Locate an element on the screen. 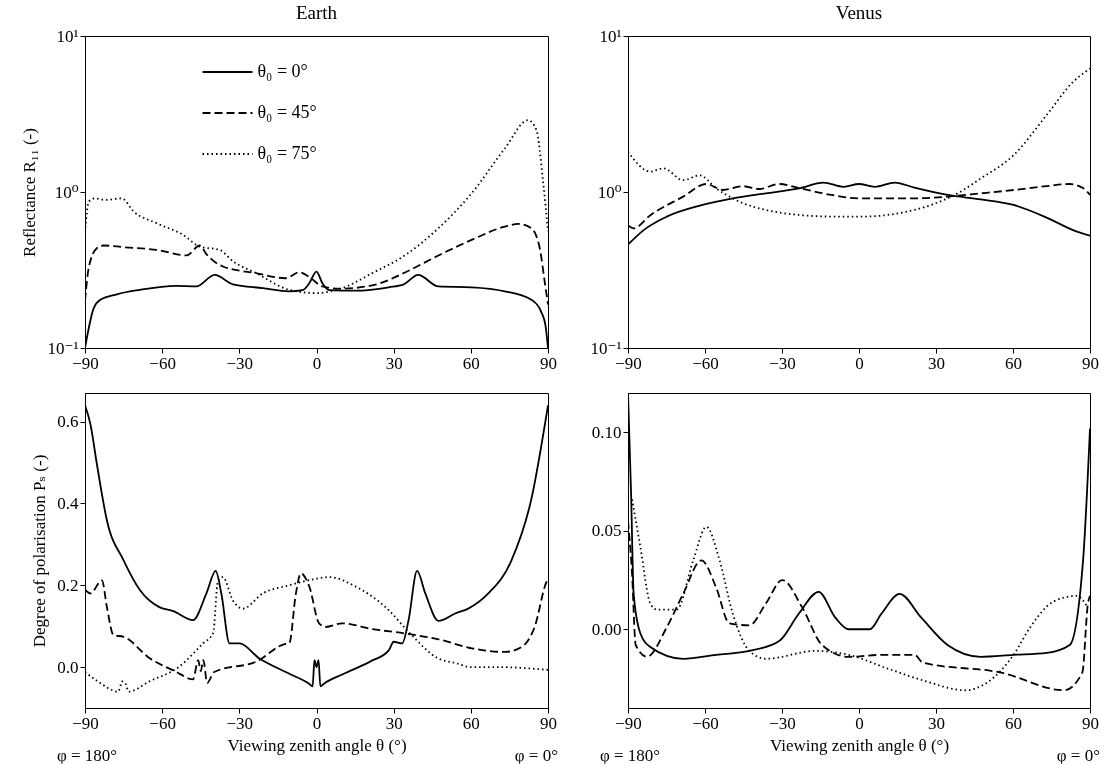 The width and height of the screenshot is (1113, 764). y-axis-title: Reflectance R₁₁ (-) is located at coordinates (30, 192).